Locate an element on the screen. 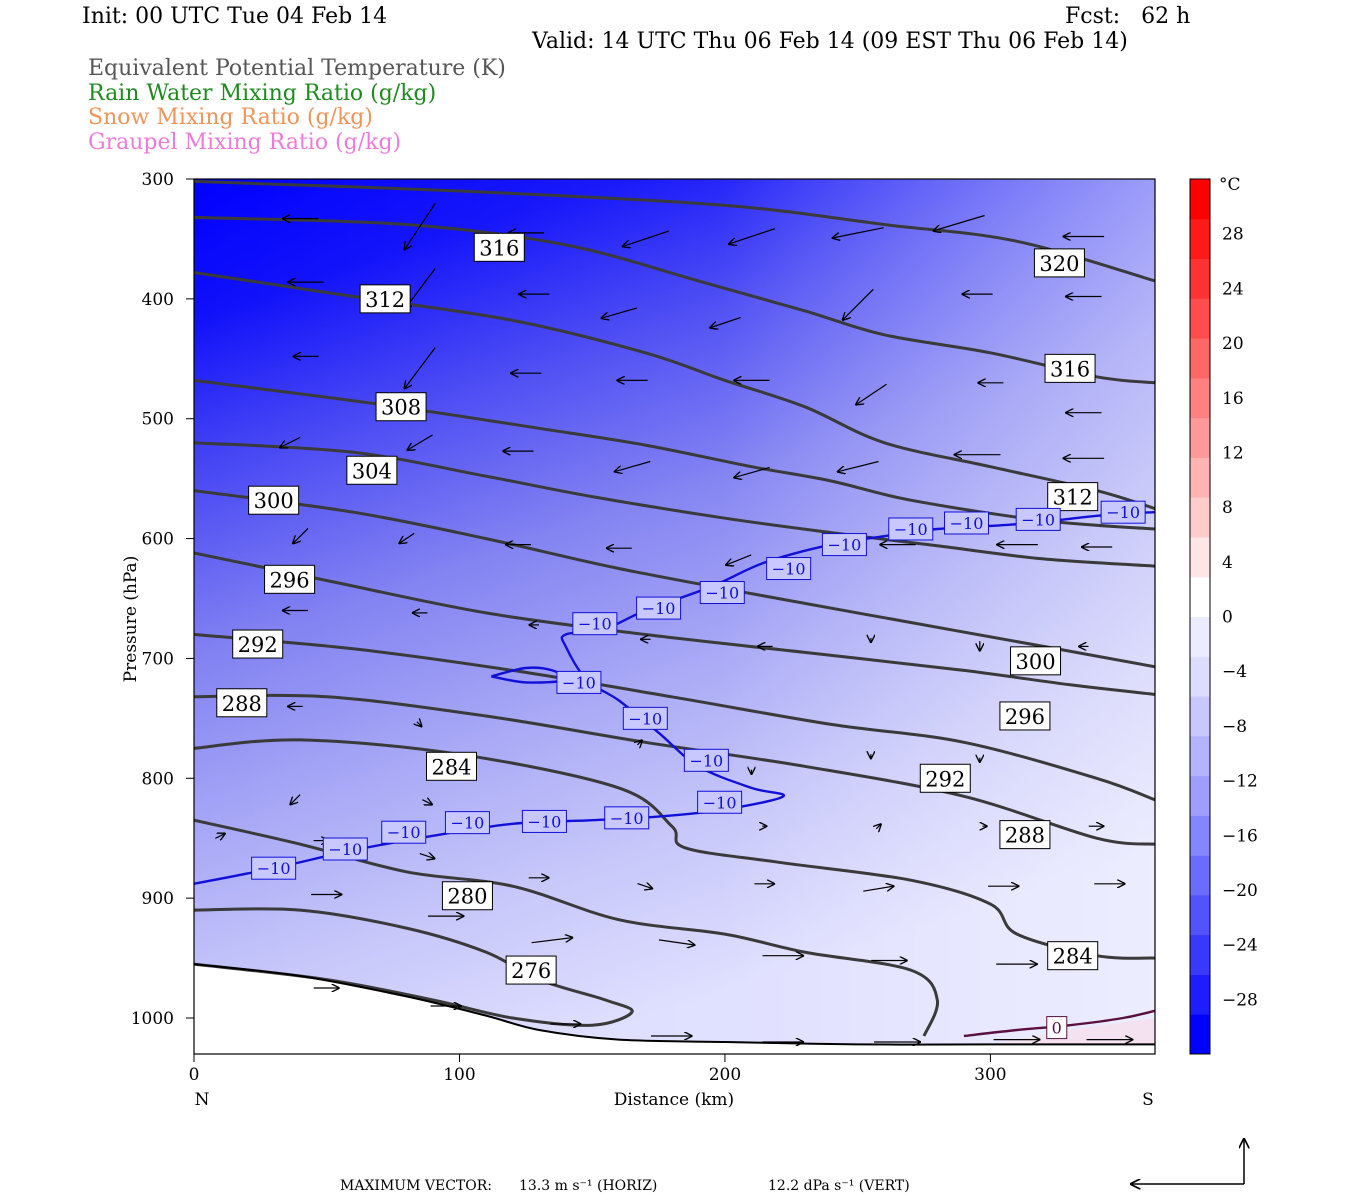 Image resolution: width=1350 pixels, height=1200 pixels. max-vector-label: MAXIMUM VECTOR: is located at coordinates (416, 1186).